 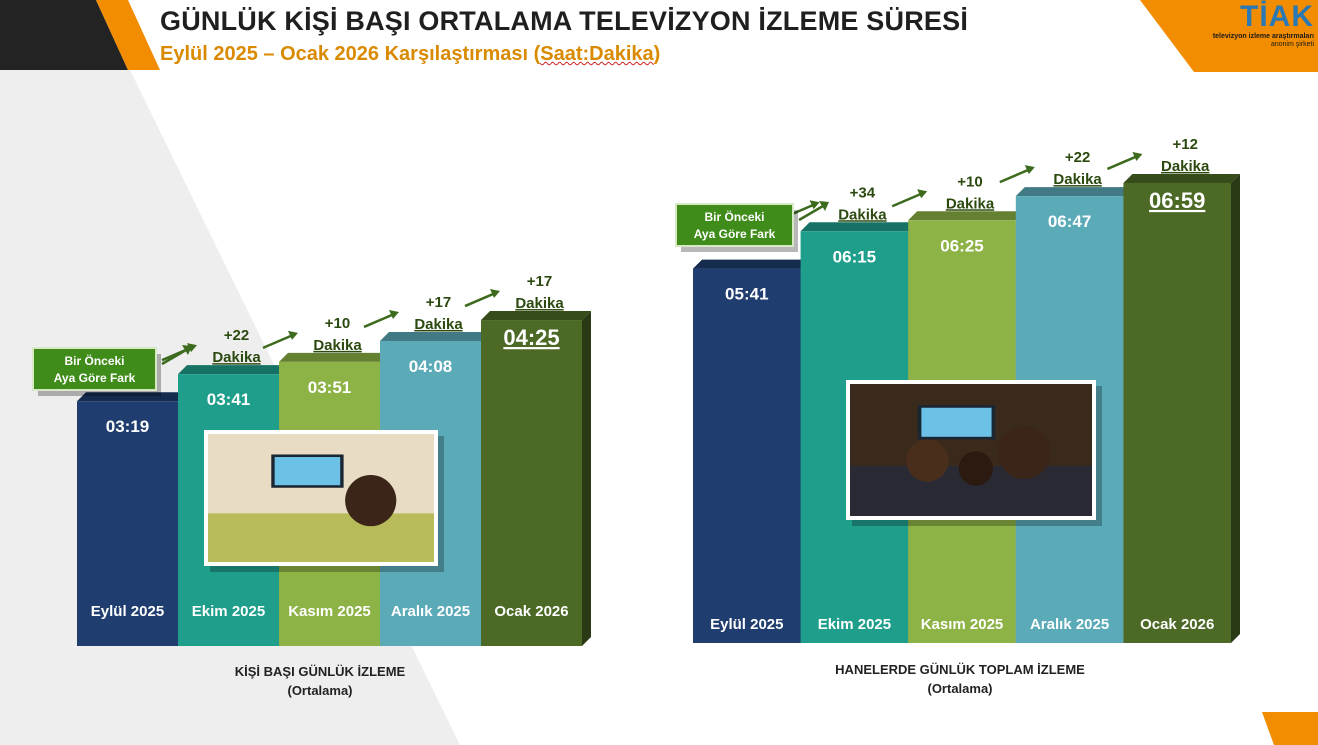 What do you see at coordinates (320, 681) in the screenshot?
I see `chart1-caption: KİŞİ BAŞI GÜNLÜK İZLEME (Ortalama)` at bounding box center [320, 681].